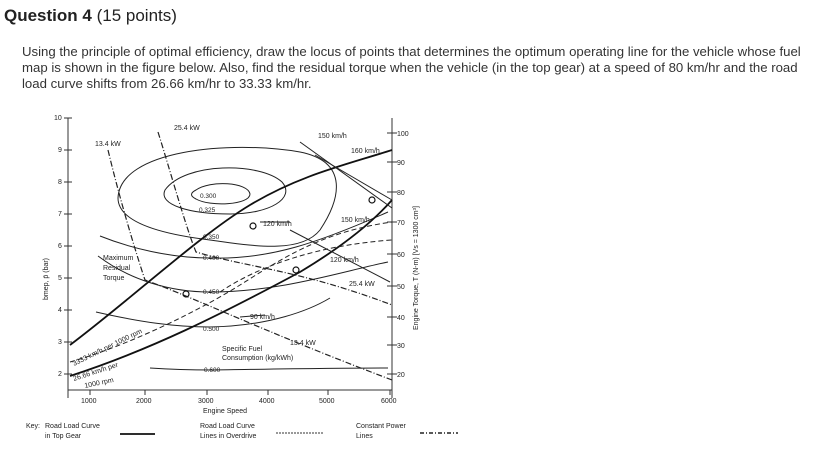 The image size is (833, 473). What do you see at coordinates (207, 210) in the screenshot?
I see `contour-label-0-325: 0.325` at bounding box center [207, 210].